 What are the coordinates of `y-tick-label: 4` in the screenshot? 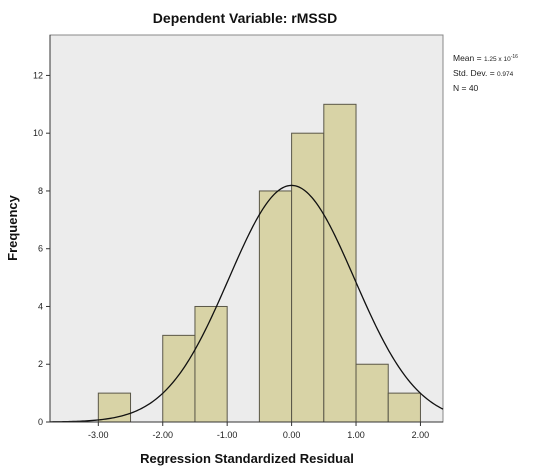 It's located at (40, 306).